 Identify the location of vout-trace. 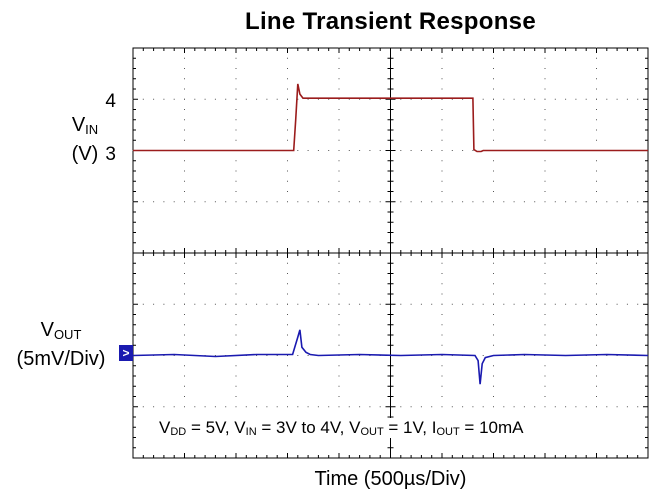
(390, 357).